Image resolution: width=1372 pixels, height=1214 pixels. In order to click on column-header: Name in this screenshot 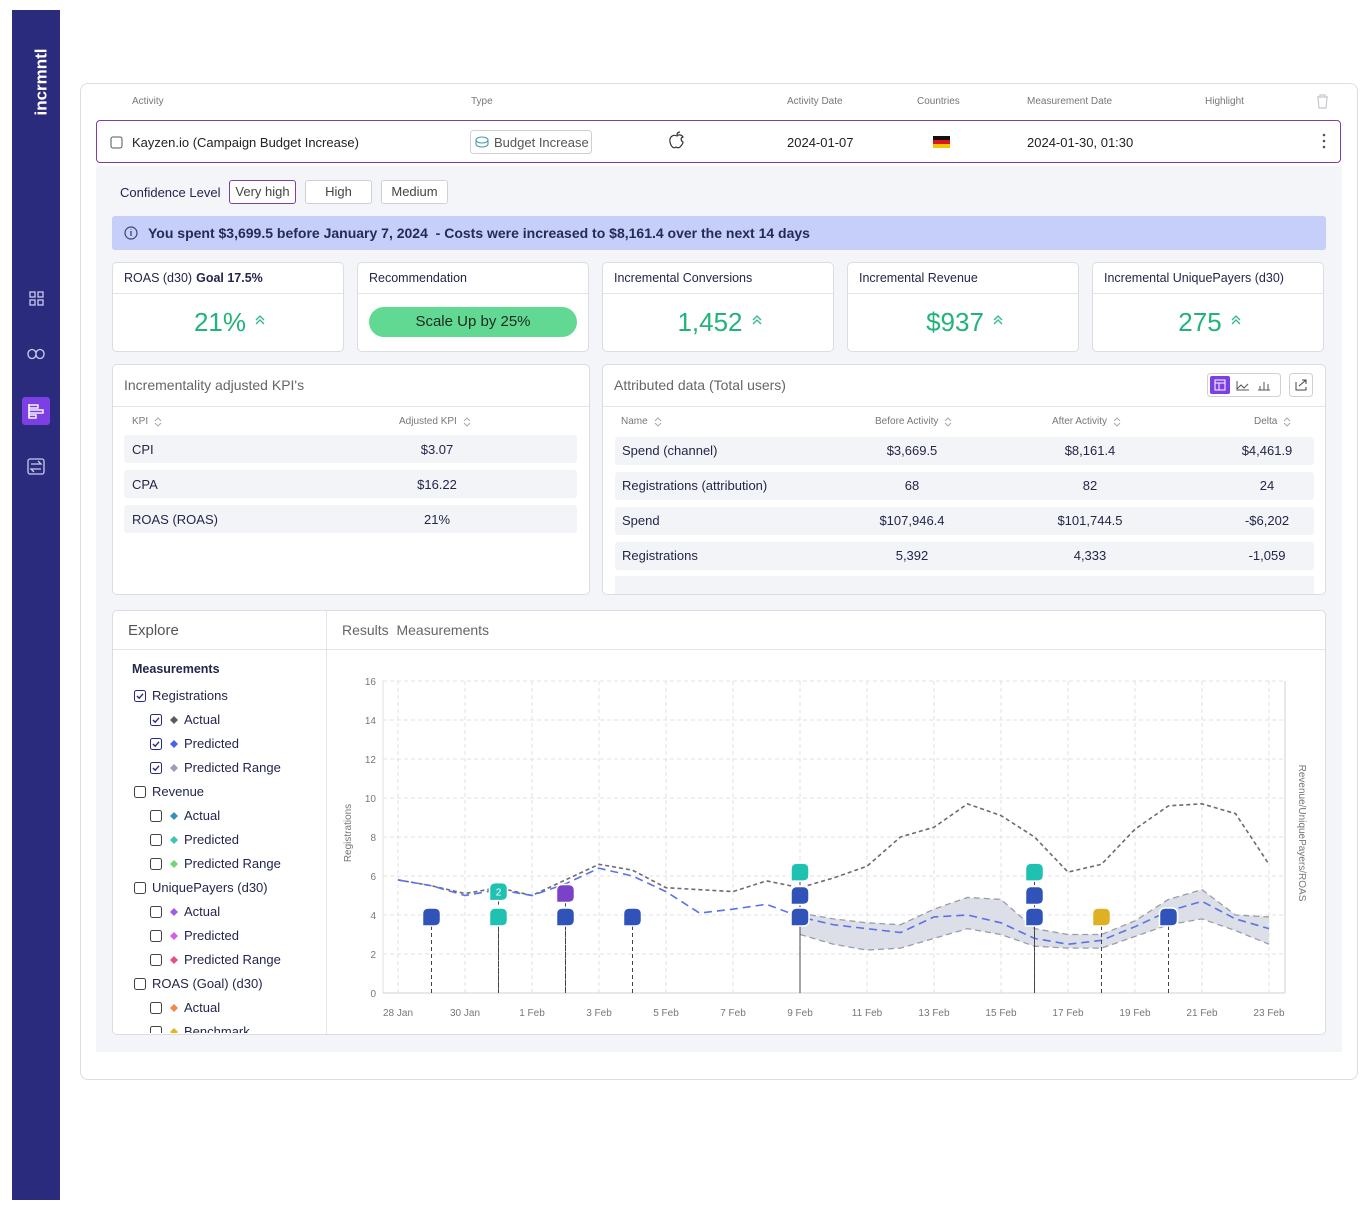, I will do `click(634, 421)`.